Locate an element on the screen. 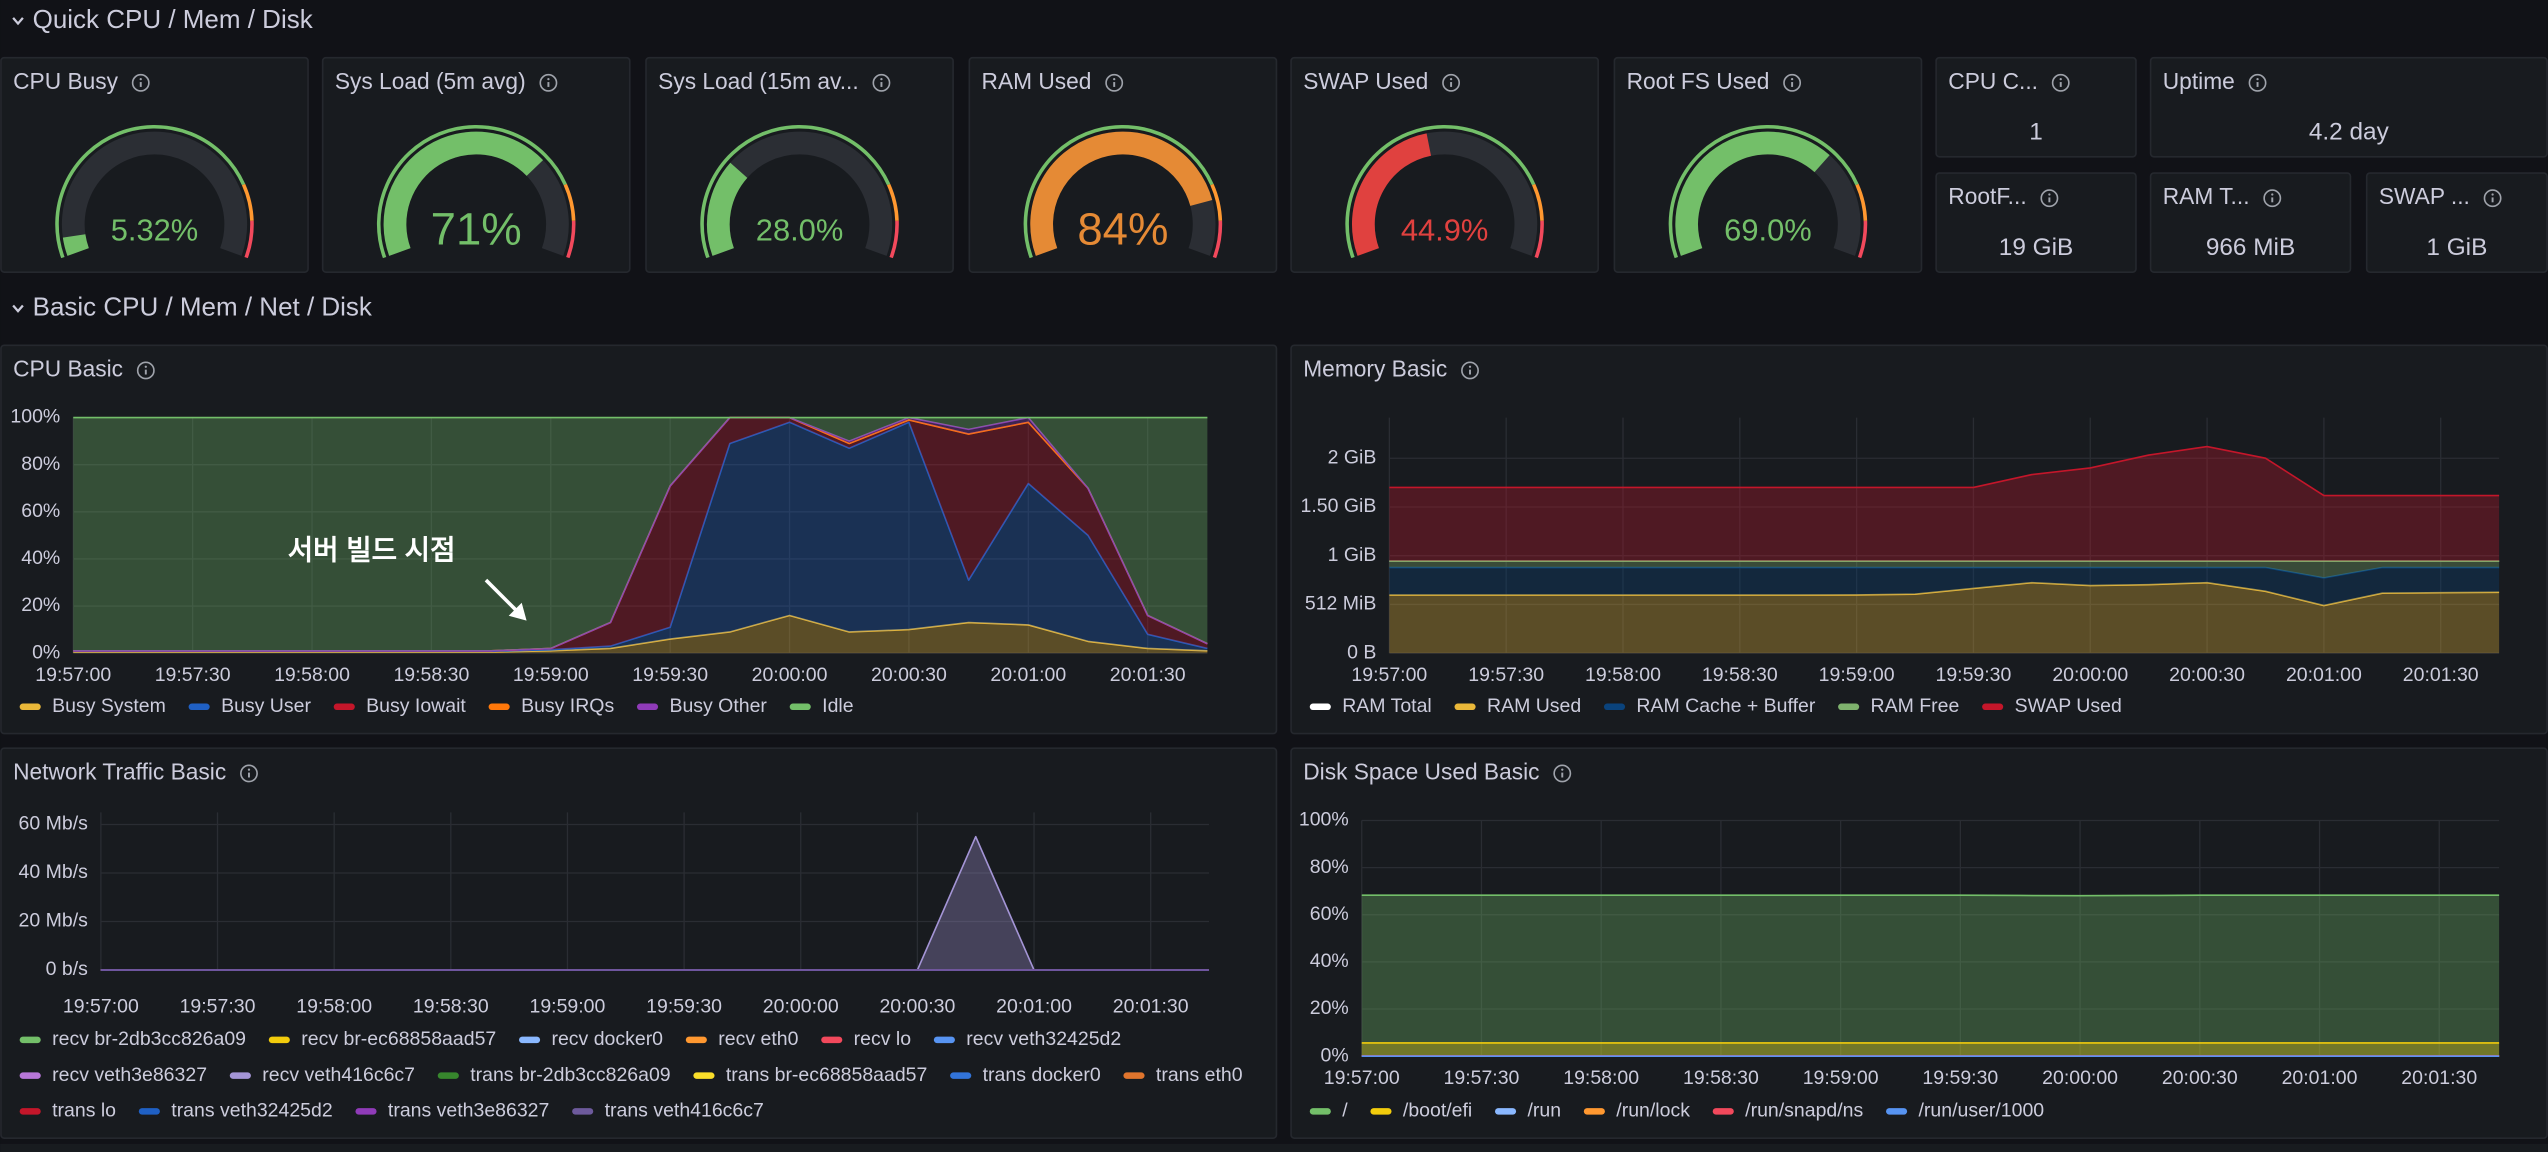 This screenshot has height=1152, width=2548. legend-label: recv br-ec68858aad57 is located at coordinates (398, 1039).